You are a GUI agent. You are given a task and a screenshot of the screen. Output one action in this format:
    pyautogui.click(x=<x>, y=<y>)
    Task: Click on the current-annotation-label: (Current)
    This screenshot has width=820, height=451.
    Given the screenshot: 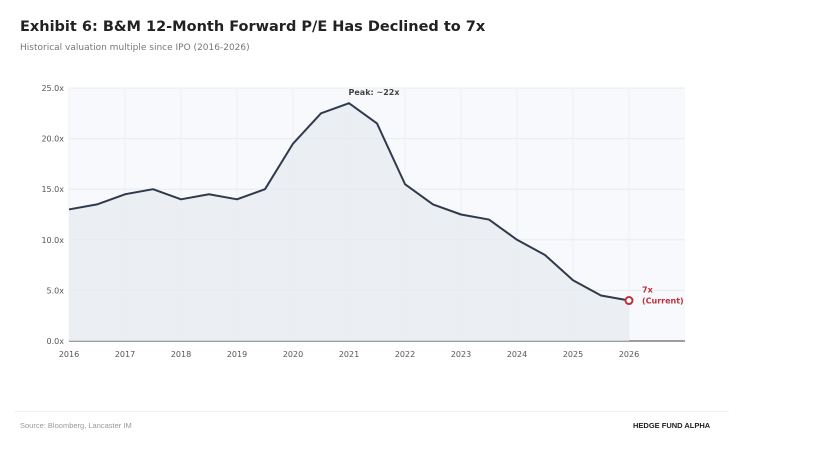 What is the action you would take?
    pyautogui.click(x=663, y=301)
    